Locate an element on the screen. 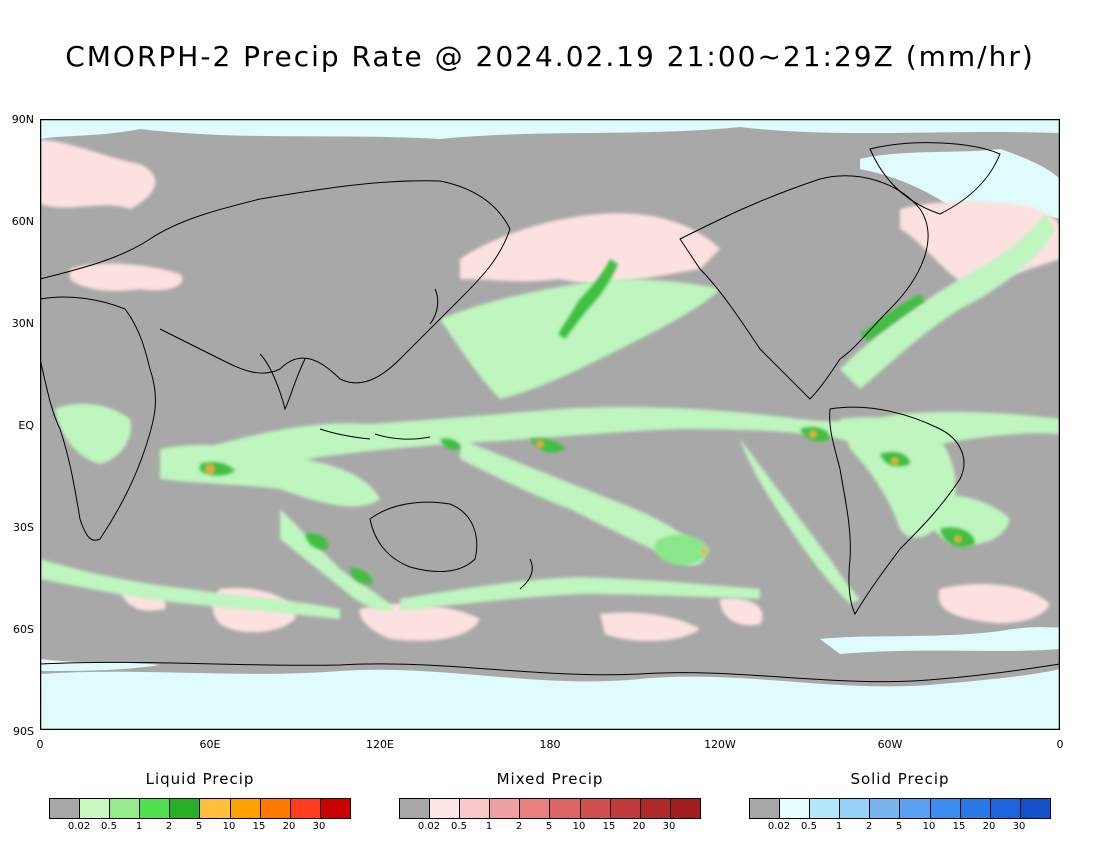  legend-mixed-bar is located at coordinates (550, 808).